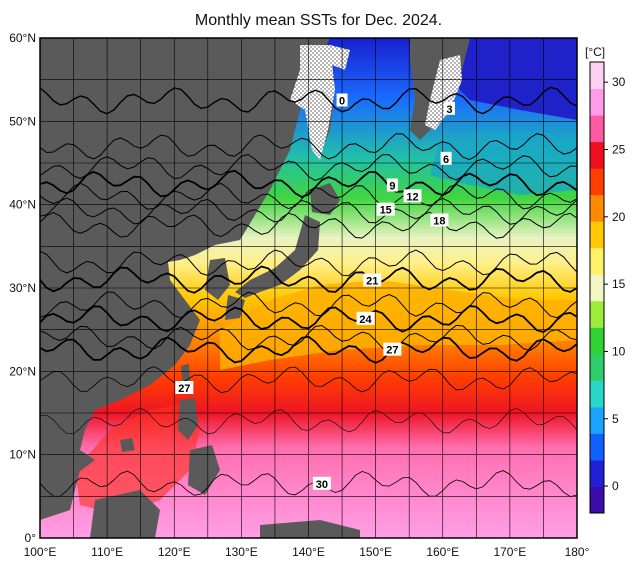  I want to click on contour-label: 30, so click(322, 485).